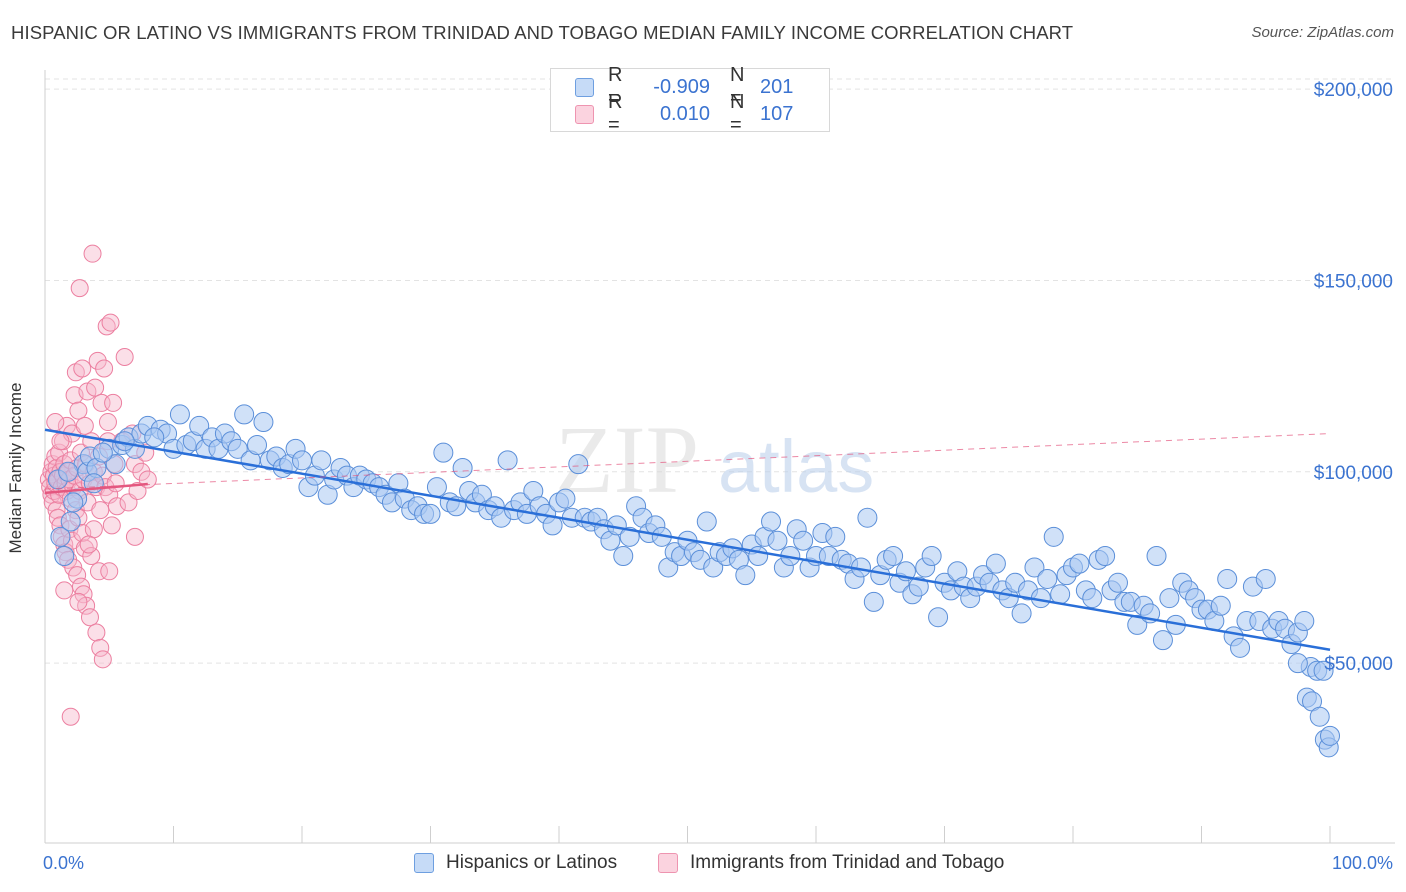  I want to click on legend-label-trinidad: Immigrants from Trinidad and Tobago, so click(847, 862).